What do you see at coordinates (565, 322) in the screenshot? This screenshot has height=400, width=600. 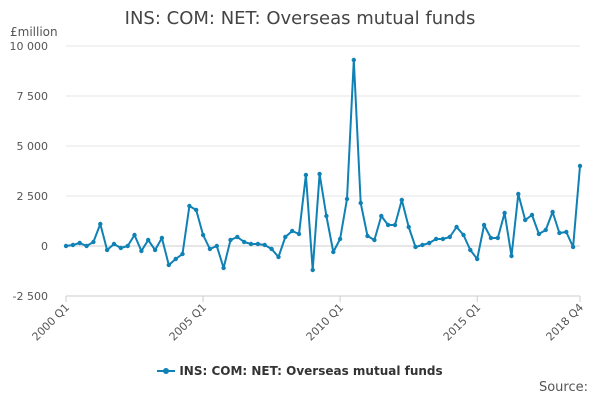 I see `x-tick-label: 2018 Q4` at bounding box center [565, 322].